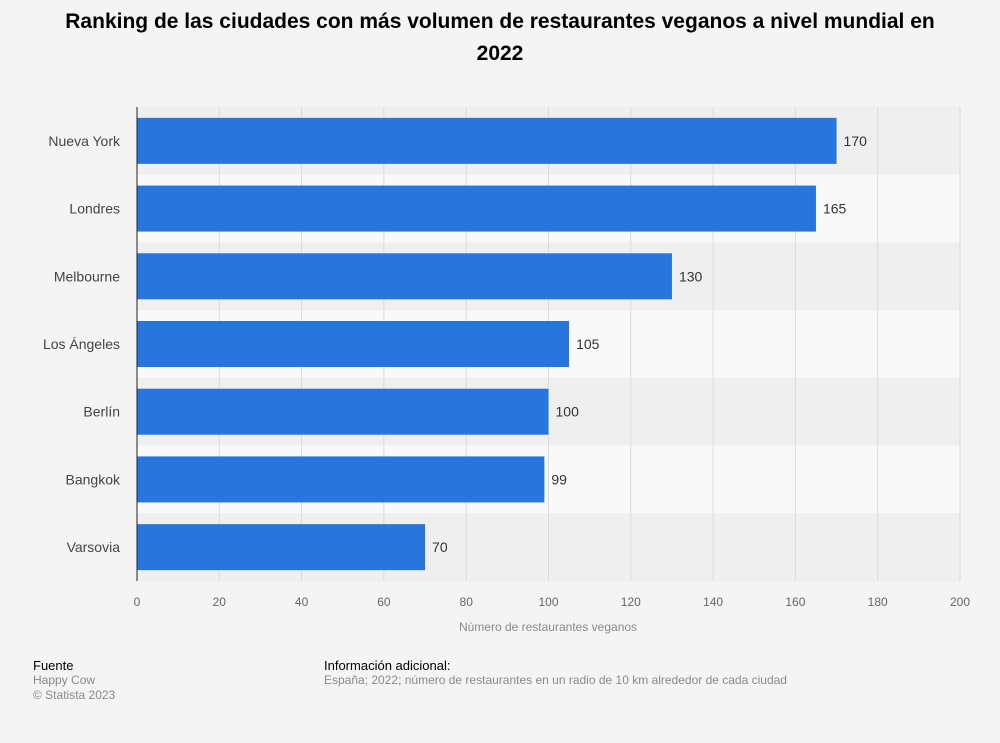 Image resolution: width=1000 pixels, height=743 pixels. What do you see at coordinates (74, 695) in the screenshot?
I see `copyright: © Statista 2023` at bounding box center [74, 695].